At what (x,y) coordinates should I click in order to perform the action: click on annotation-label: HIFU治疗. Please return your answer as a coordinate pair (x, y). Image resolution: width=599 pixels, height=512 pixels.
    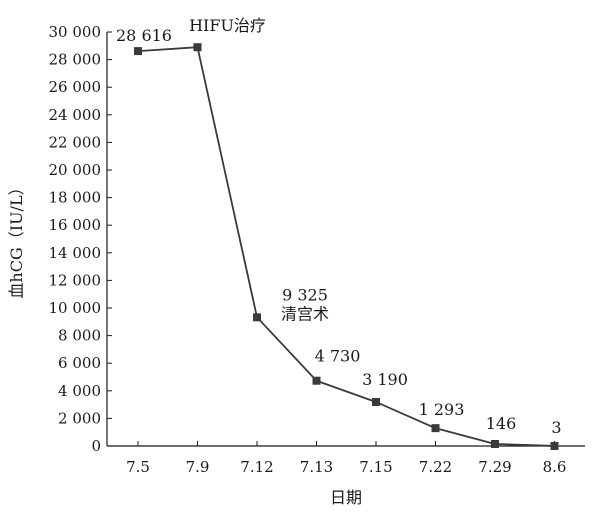
    Looking at the image, I should click on (227, 25).